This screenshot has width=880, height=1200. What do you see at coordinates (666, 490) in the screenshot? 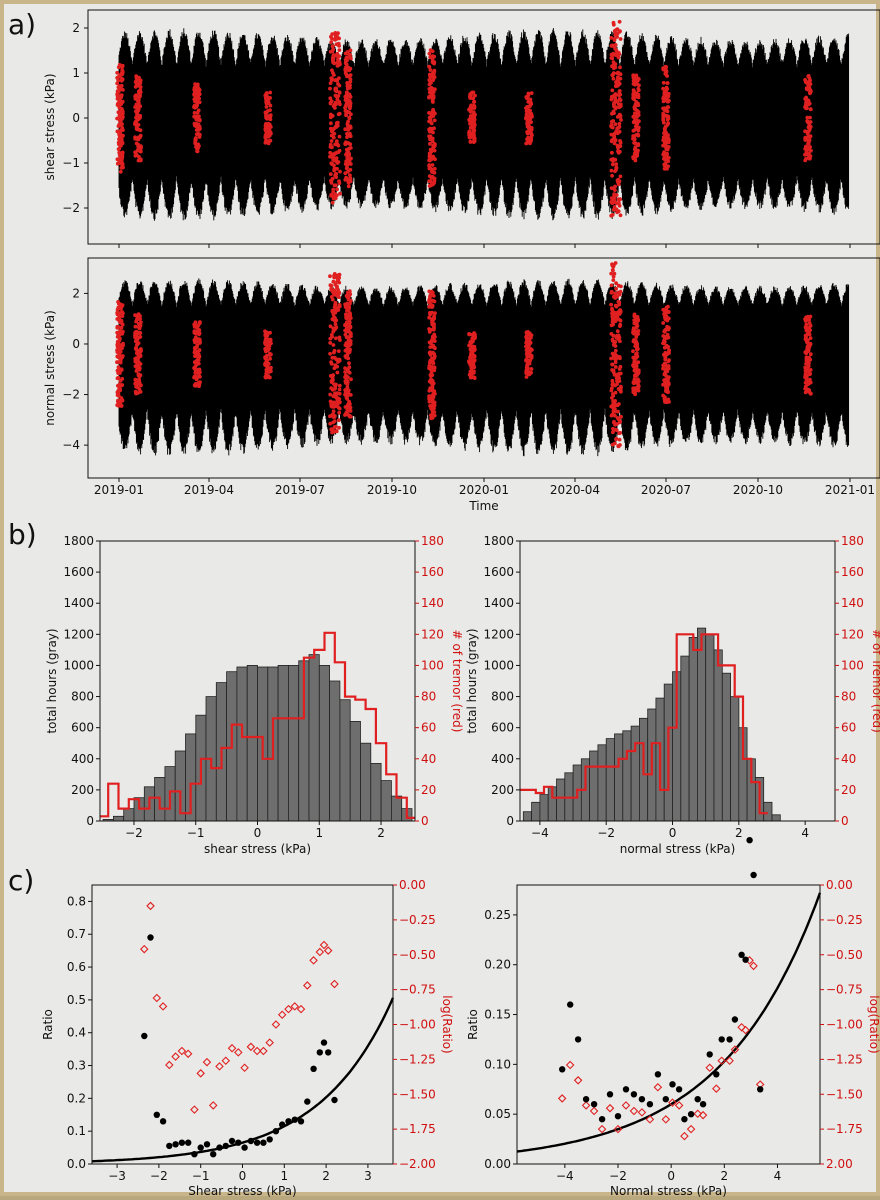
I see `x-tick-label: 2020-07` at bounding box center [666, 490].